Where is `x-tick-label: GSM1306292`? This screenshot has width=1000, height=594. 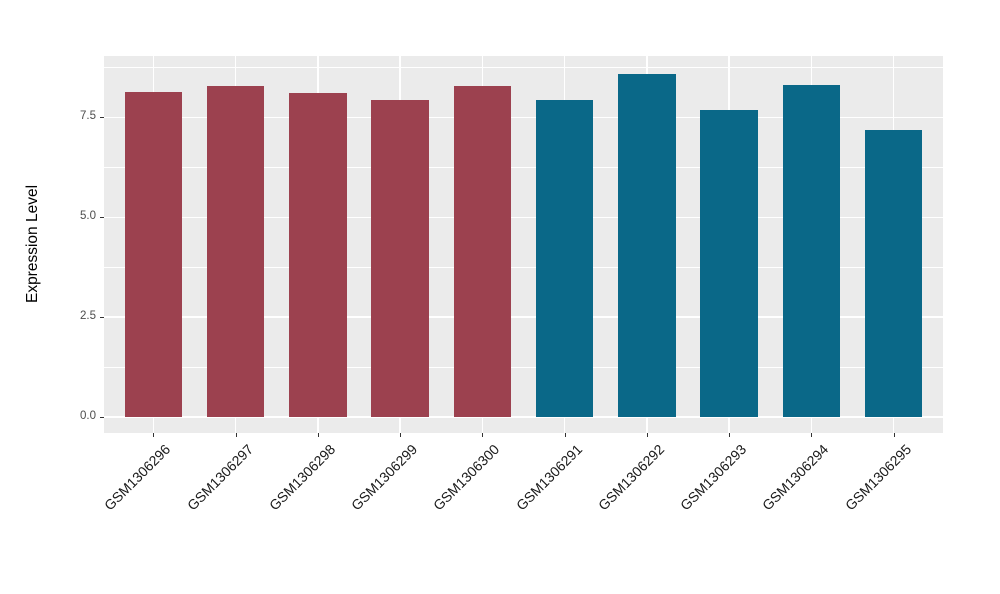
x-tick-label: GSM1306292 is located at coordinates (631, 477).